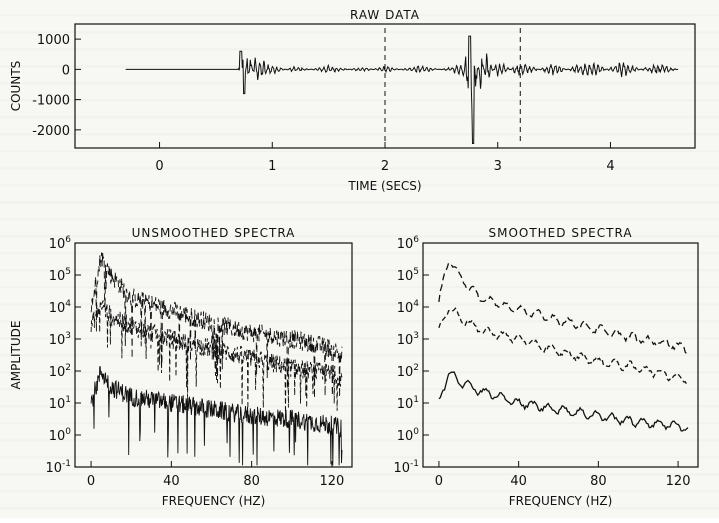  What do you see at coordinates (408, 403) in the screenshot?
I see `smoothed-ytick-label: 10¹` at bounding box center [408, 403].